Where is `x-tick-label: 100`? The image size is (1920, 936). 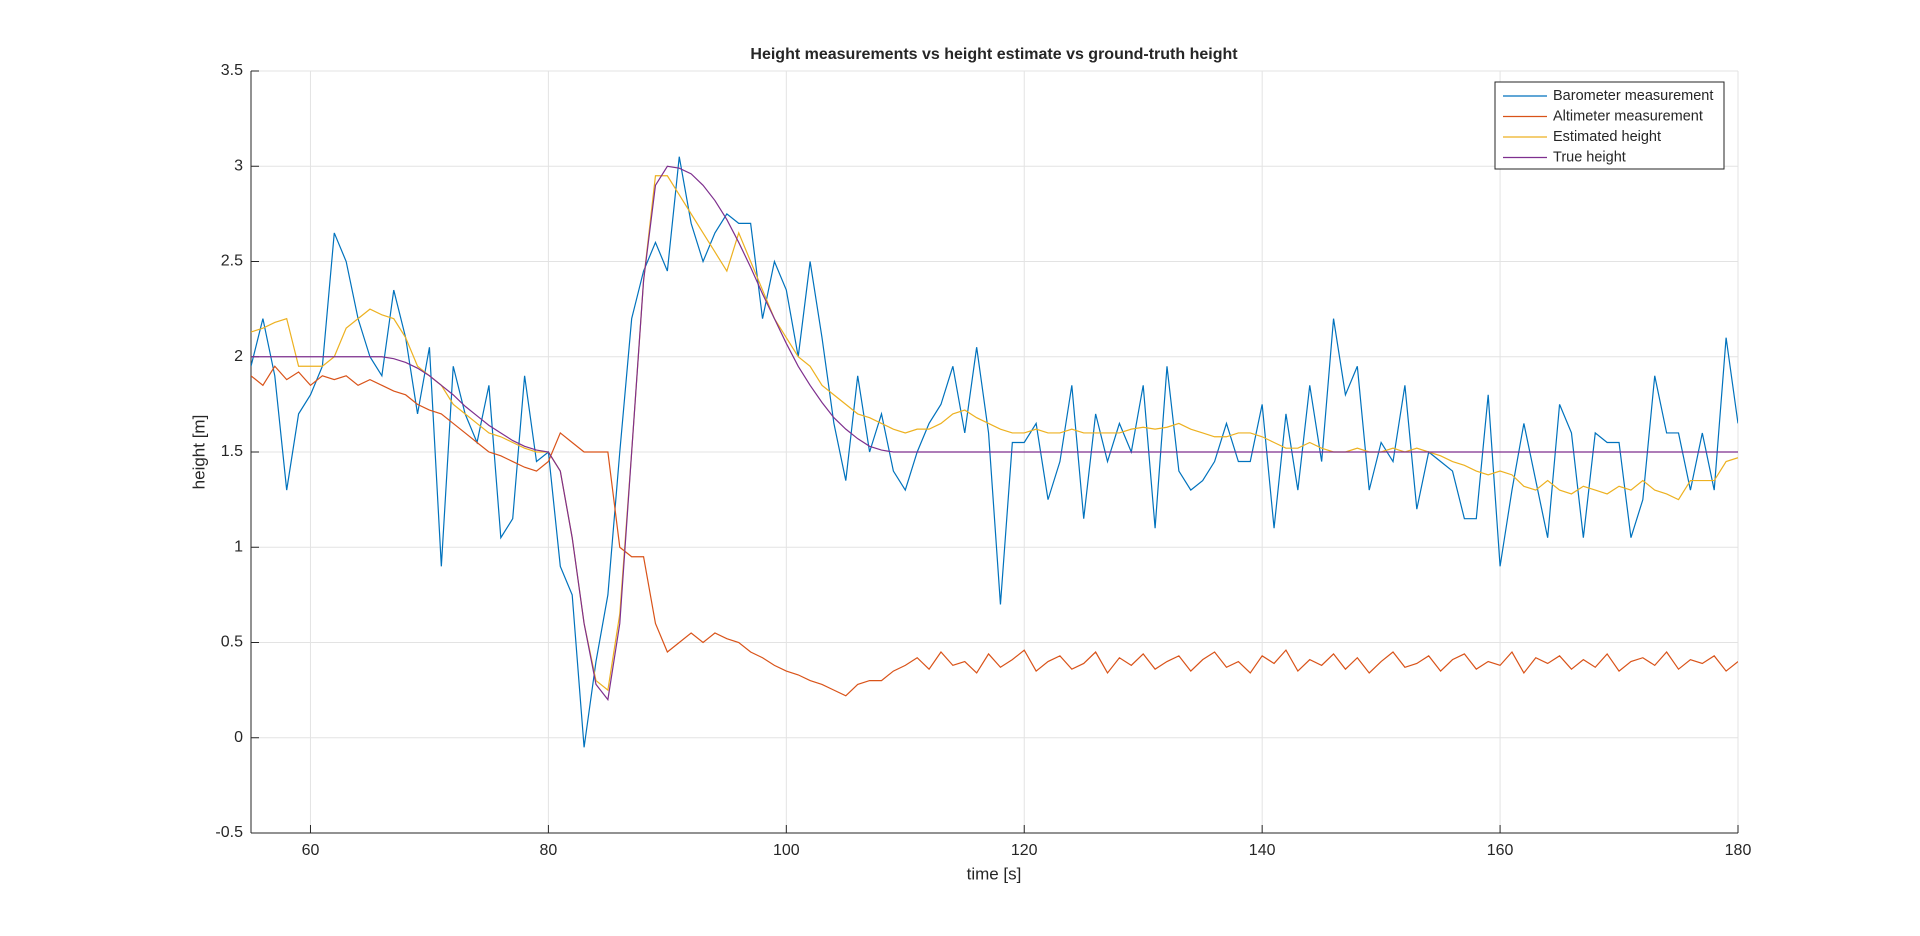
x-tick-label: 100 is located at coordinates (786, 850).